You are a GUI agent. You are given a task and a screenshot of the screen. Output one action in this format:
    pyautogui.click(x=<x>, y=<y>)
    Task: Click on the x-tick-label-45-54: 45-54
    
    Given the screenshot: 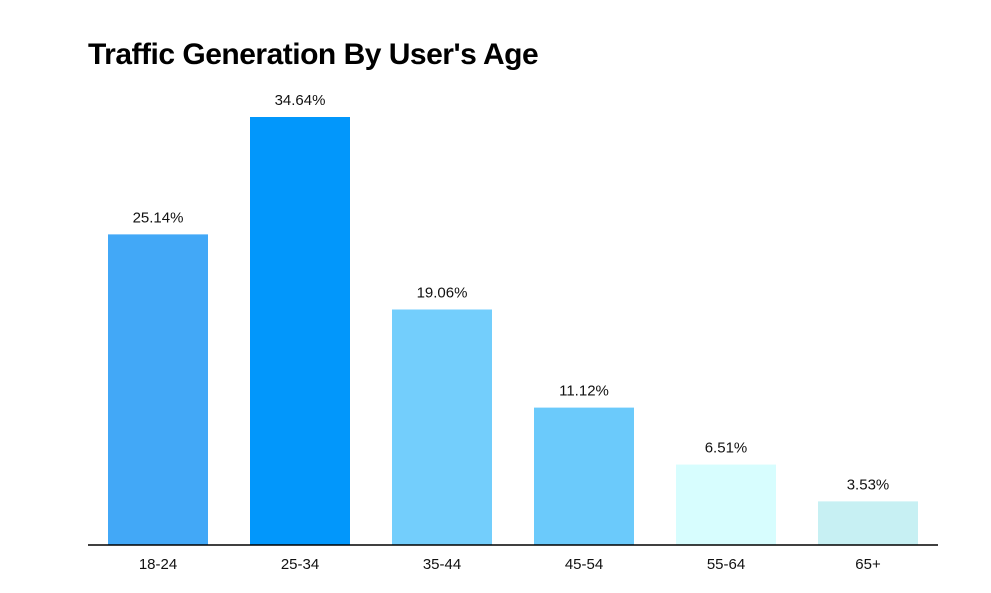 What is the action you would take?
    pyautogui.click(x=584, y=564)
    